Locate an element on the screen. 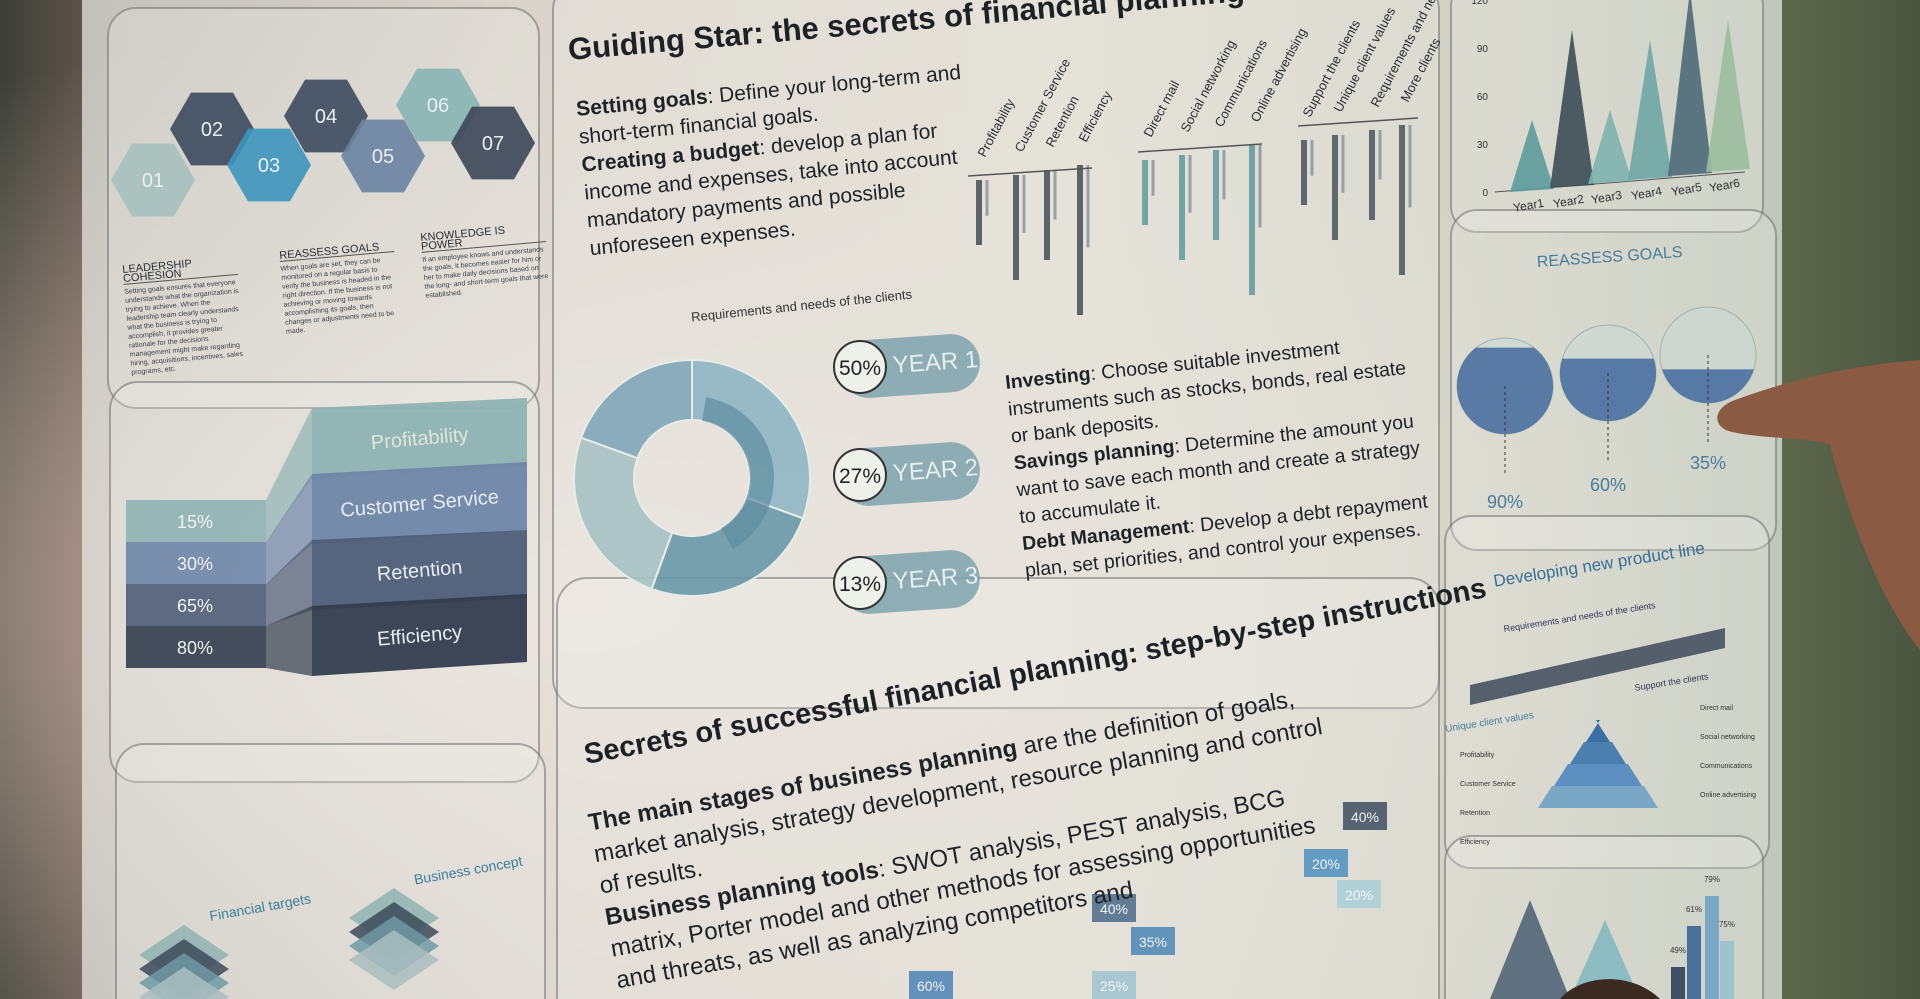  funnel-percent: 15% is located at coordinates (195, 522).